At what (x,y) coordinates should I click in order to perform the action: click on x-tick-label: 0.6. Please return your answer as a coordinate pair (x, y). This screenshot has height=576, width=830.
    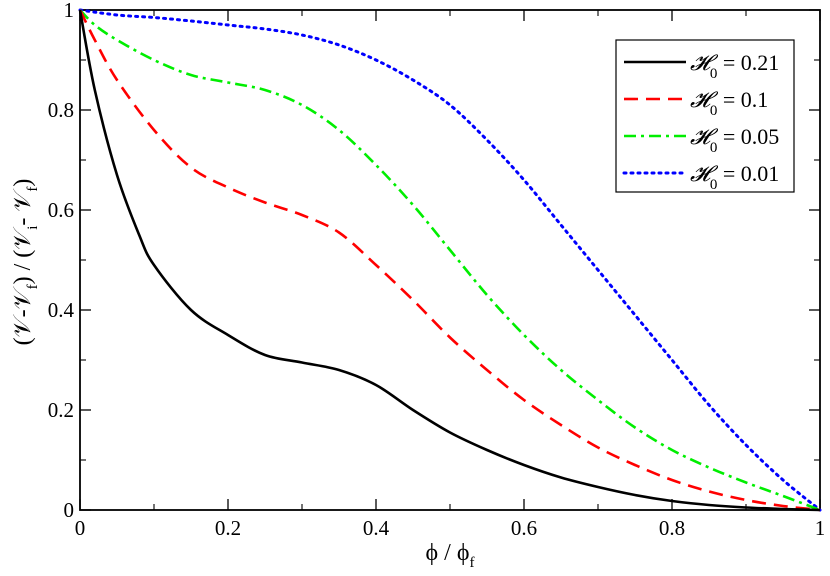
    Looking at the image, I should click on (524, 528).